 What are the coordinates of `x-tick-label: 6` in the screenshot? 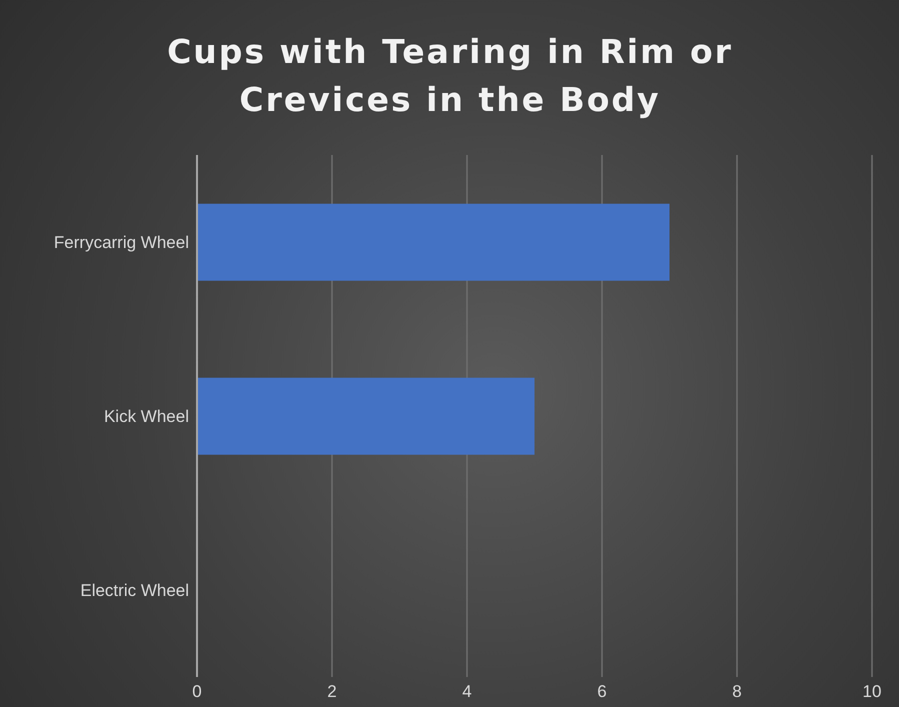 It's located at (602, 692).